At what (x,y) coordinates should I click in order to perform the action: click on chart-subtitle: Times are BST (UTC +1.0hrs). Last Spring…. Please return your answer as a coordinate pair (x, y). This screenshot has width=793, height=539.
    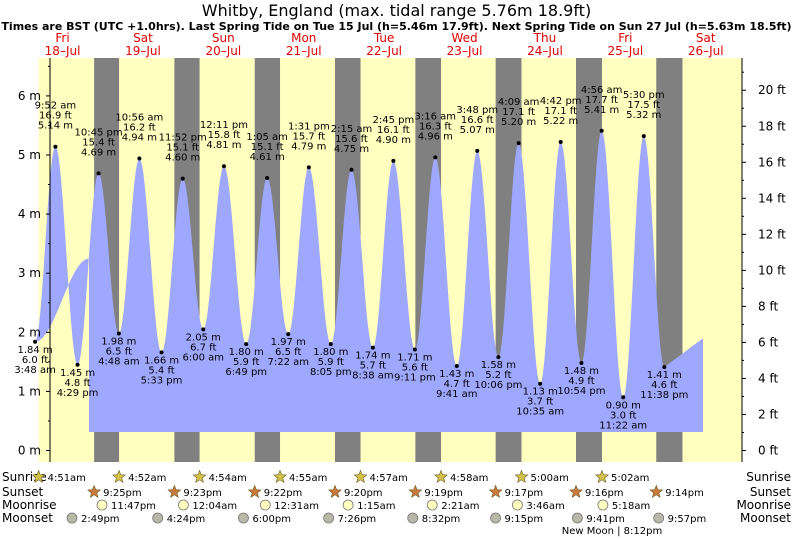
    Looking at the image, I should click on (396, 26).